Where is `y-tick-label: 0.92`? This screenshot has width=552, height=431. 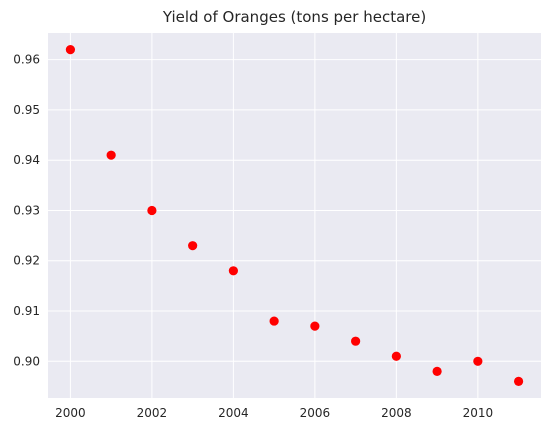
y-tick-label: 0.92 is located at coordinates (26, 261).